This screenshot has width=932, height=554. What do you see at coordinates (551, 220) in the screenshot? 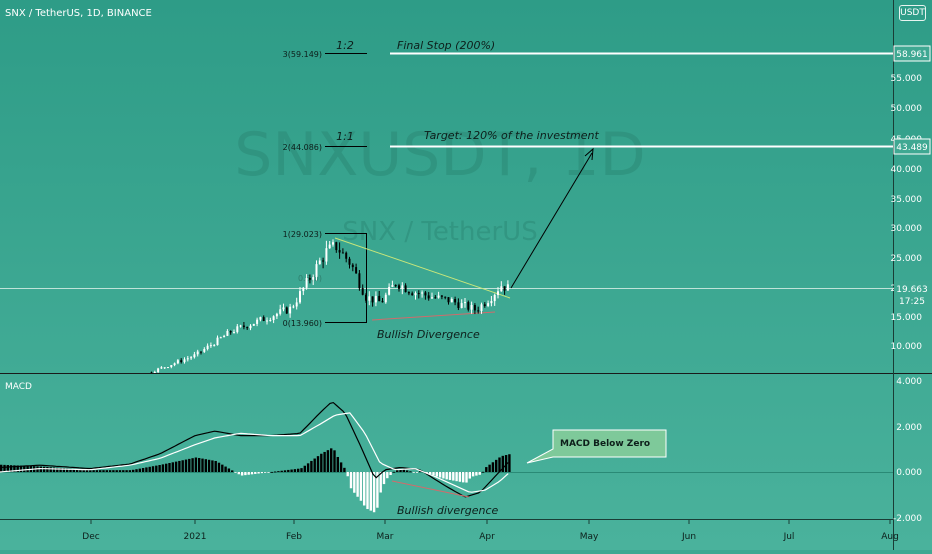
I see `projection-arrow` at bounding box center [551, 220].